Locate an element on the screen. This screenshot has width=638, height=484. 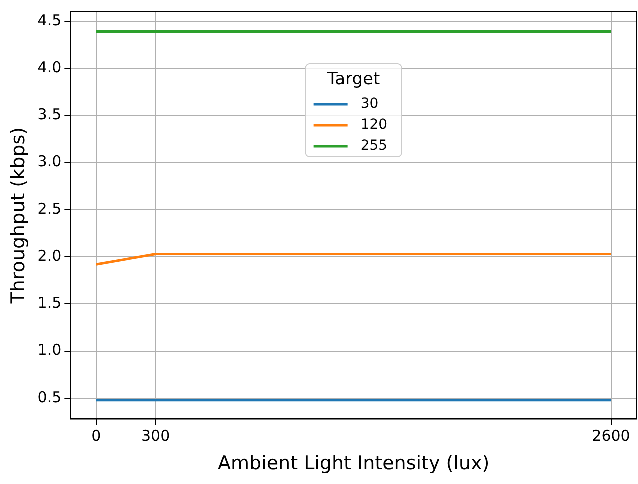
y-axis-title: Throughput (kbps) is located at coordinates (18, 216).